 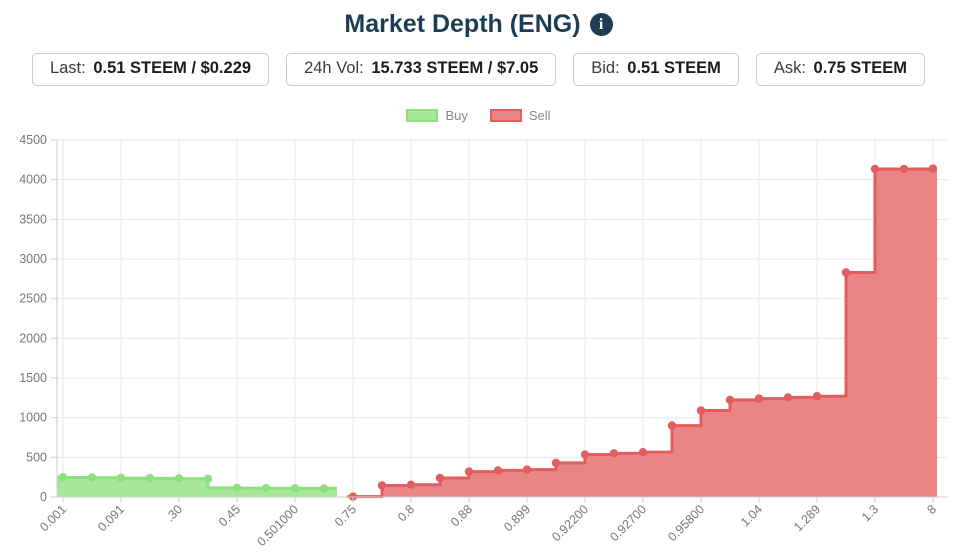 I want to click on stat-label: 24h Vol:, so click(x=334, y=68).